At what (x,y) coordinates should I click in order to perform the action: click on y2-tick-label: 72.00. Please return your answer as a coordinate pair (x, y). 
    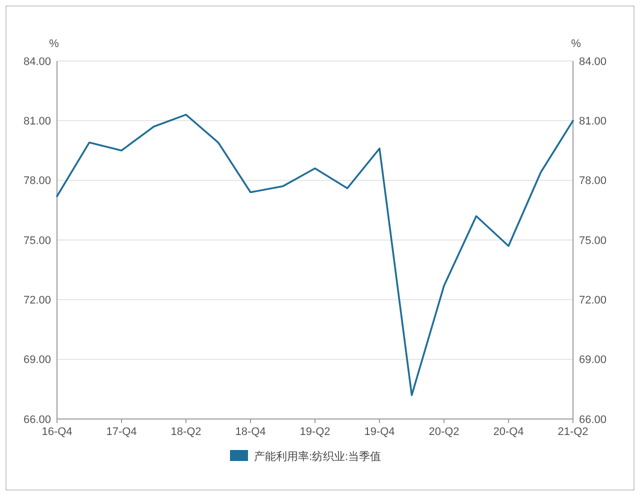
    Looking at the image, I should click on (593, 300).